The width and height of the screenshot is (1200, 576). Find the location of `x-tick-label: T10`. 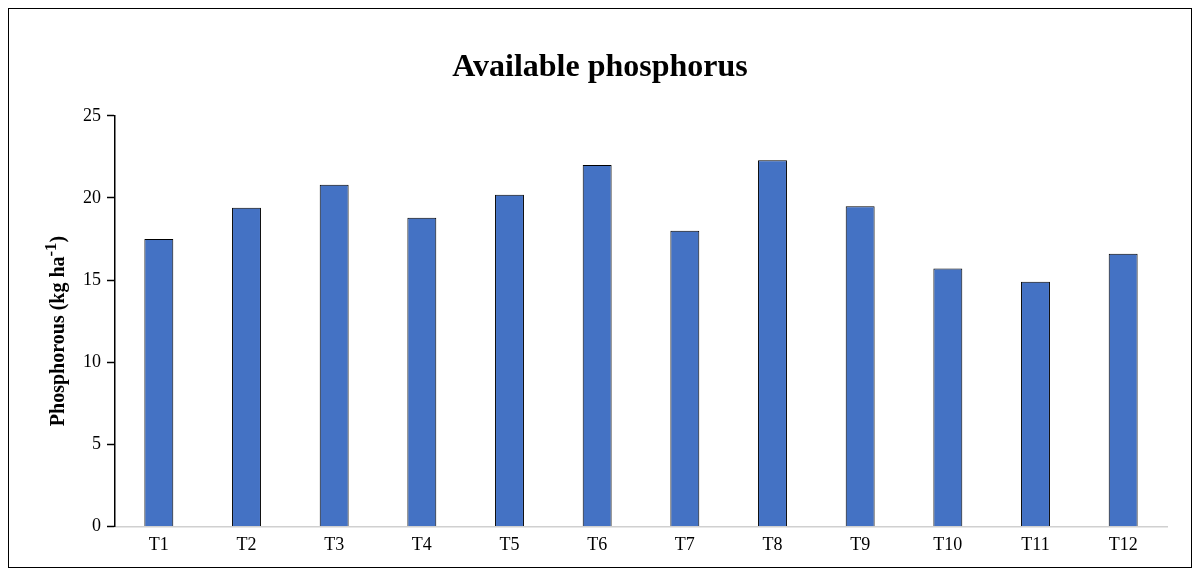

x-tick-label: T10 is located at coordinates (948, 543).